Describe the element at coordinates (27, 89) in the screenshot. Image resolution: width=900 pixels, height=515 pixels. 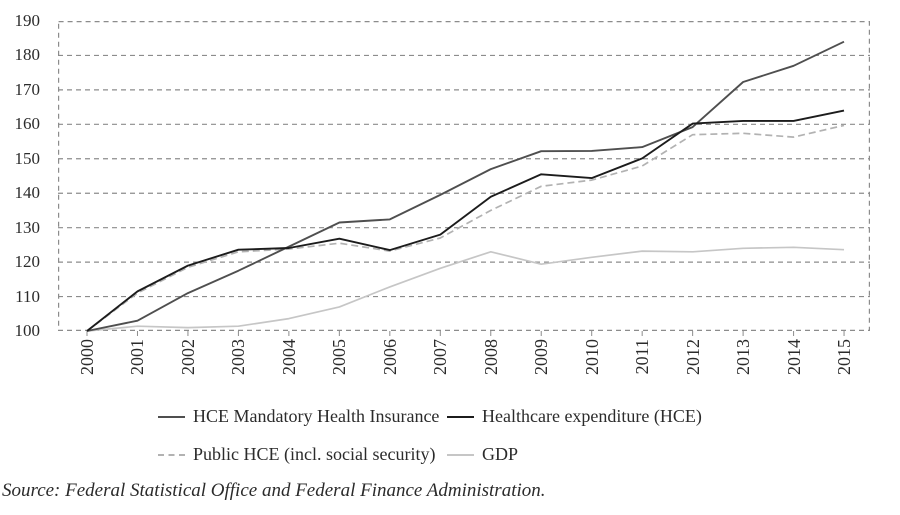
I see `y-tick-label: 170` at that location.